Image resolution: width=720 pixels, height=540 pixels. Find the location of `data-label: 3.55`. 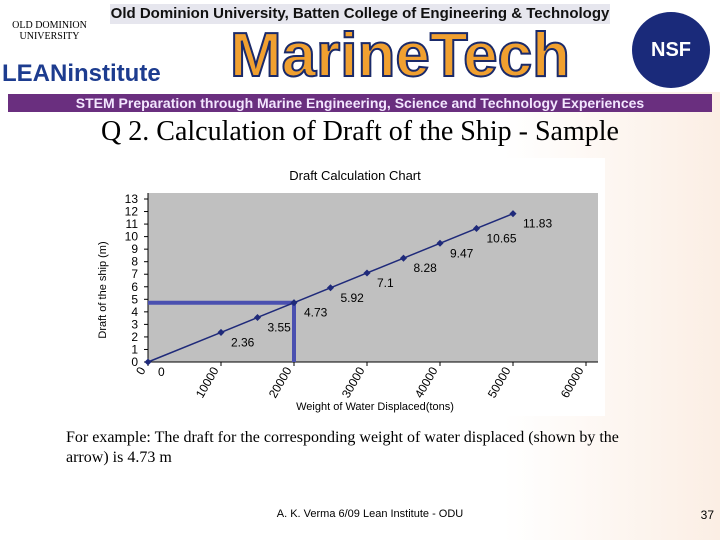

data-label: 3.55 is located at coordinates (280, 327).